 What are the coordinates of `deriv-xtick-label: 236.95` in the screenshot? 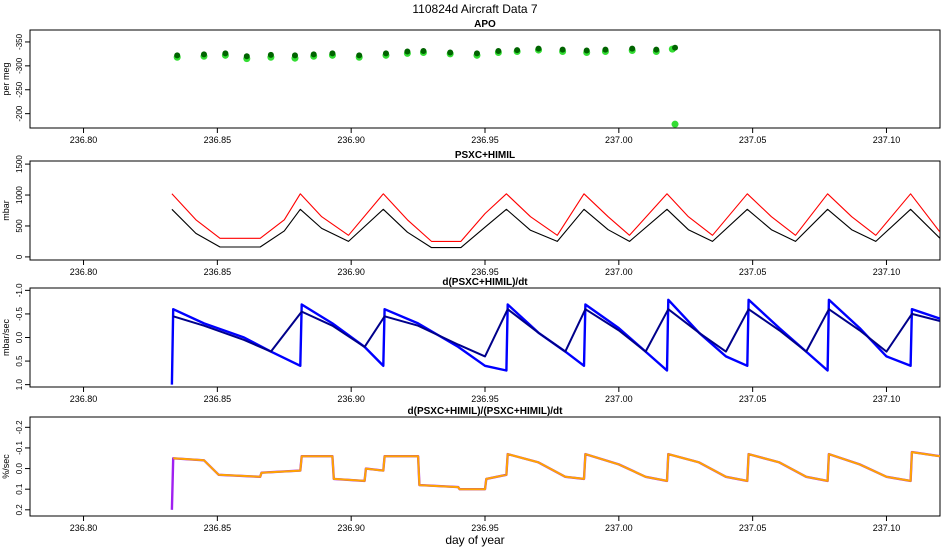 It's located at (485, 399).